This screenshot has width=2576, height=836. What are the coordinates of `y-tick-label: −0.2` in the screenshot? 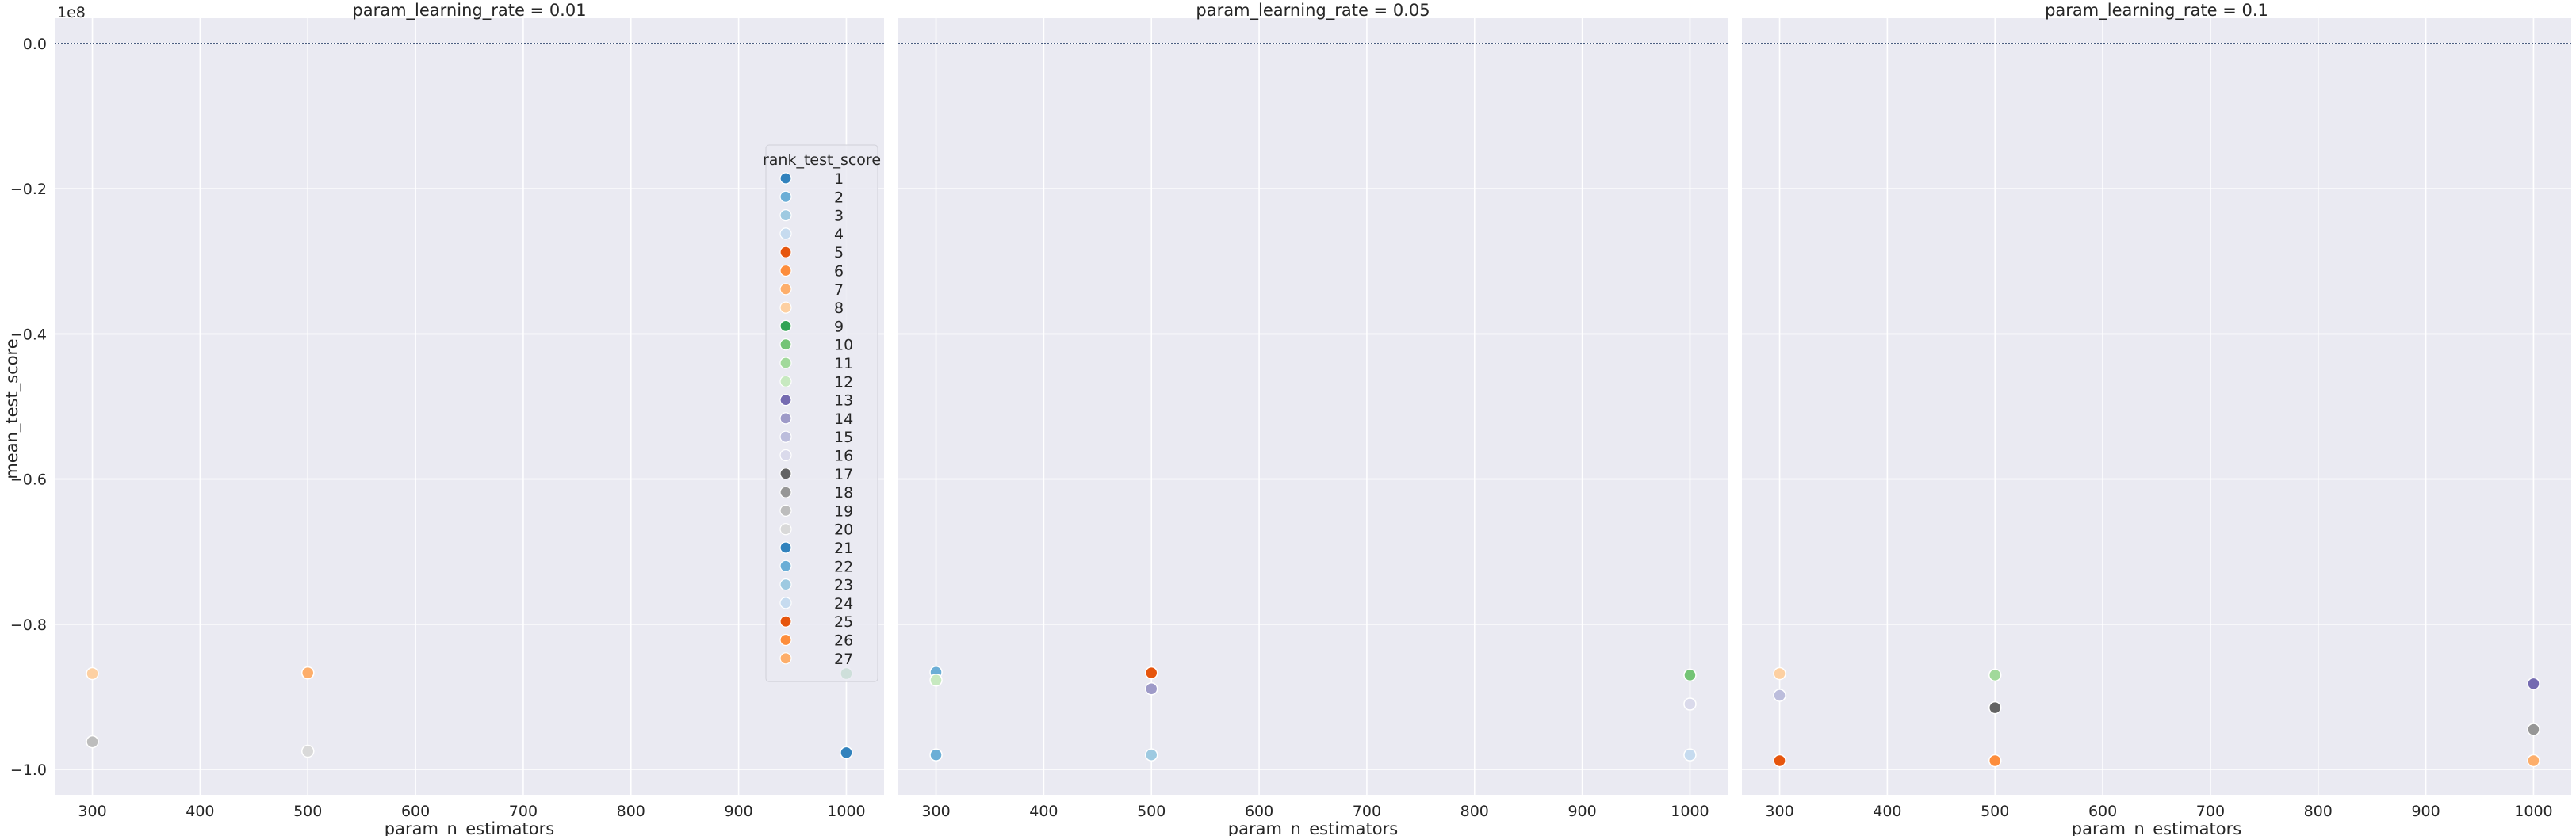 It's located at (28, 189).